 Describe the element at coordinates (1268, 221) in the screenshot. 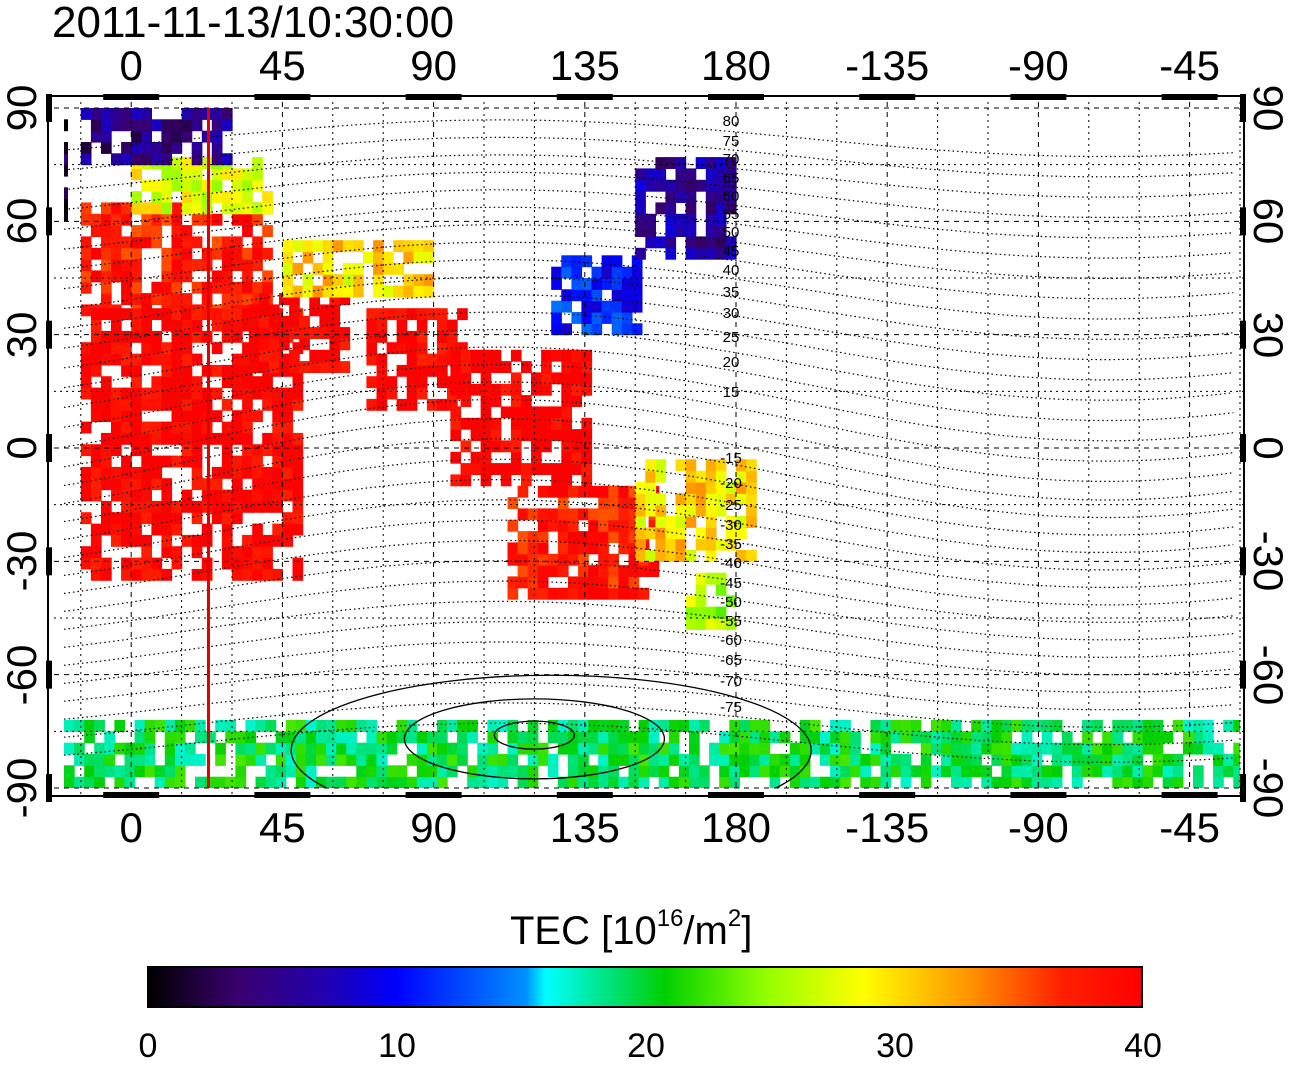

I see `right-lat-tick: 60` at that location.